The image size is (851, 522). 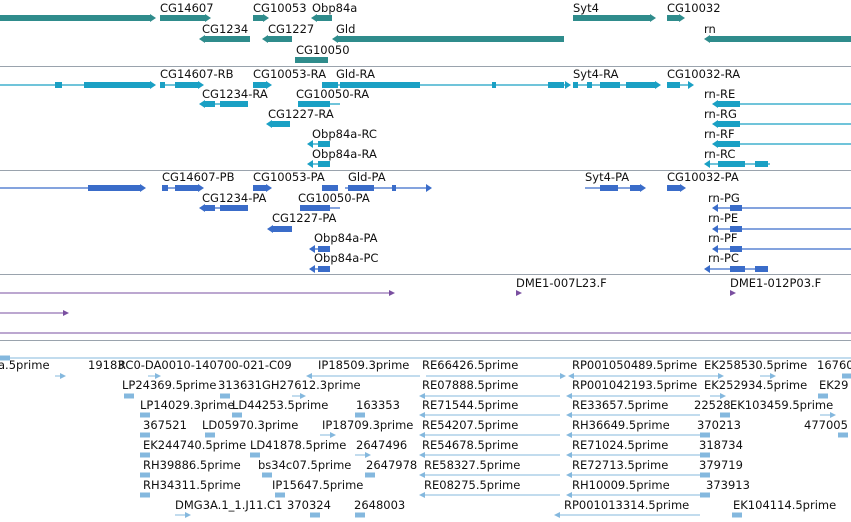 What do you see at coordinates (721, 445) in the screenshot?
I see `ests-feature-label: 318734` at bounding box center [721, 445].